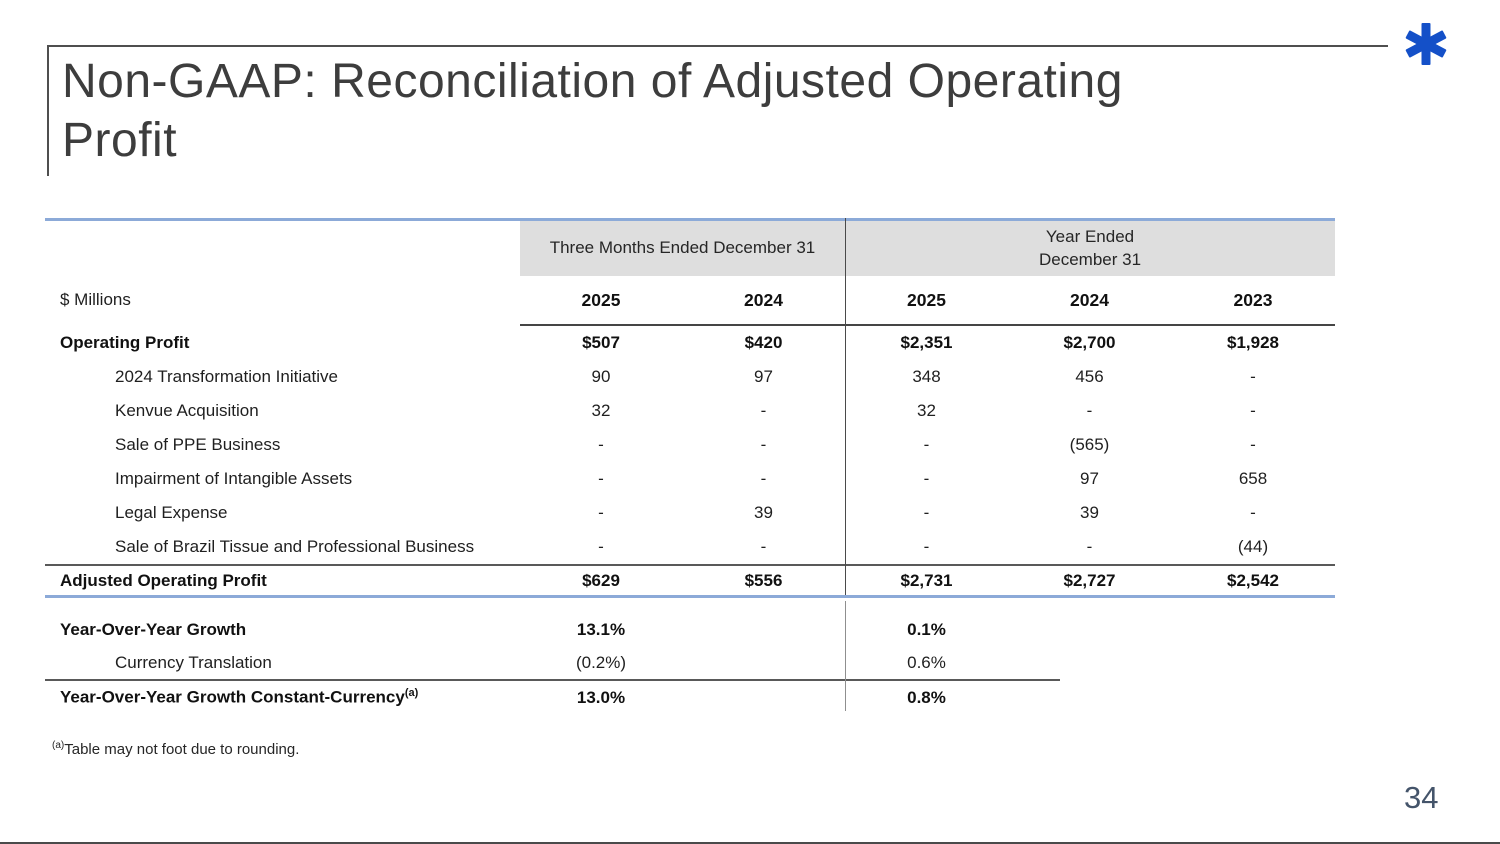 The width and height of the screenshot is (1500, 844). Describe the element at coordinates (176, 749) in the screenshot. I see `footnote: (a)Table may not foot due to rounding.` at that location.